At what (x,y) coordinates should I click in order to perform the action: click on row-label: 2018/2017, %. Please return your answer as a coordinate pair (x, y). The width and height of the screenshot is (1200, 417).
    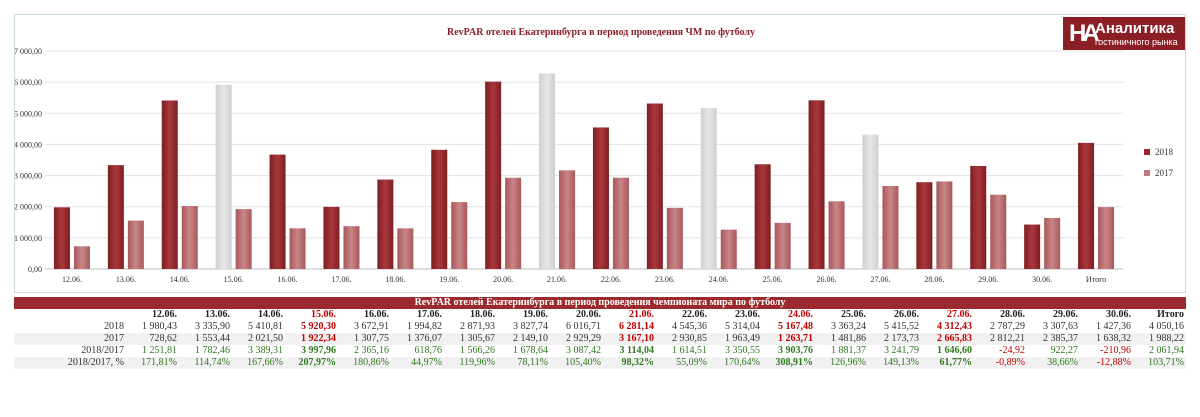
    Looking at the image, I should click on (70, 363).